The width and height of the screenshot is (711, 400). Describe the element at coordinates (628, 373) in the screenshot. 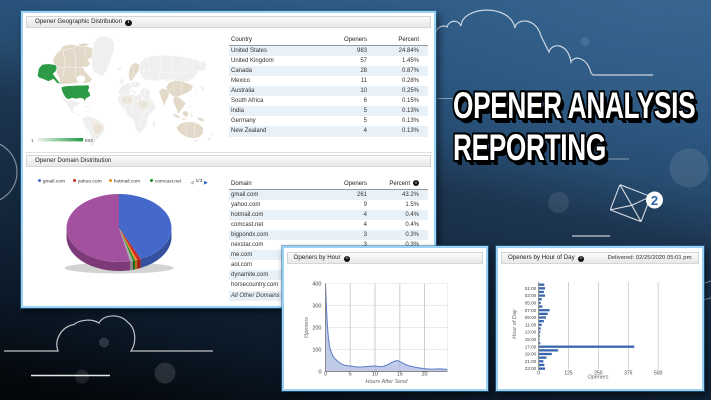

I see `svg-text: 375` at that location.